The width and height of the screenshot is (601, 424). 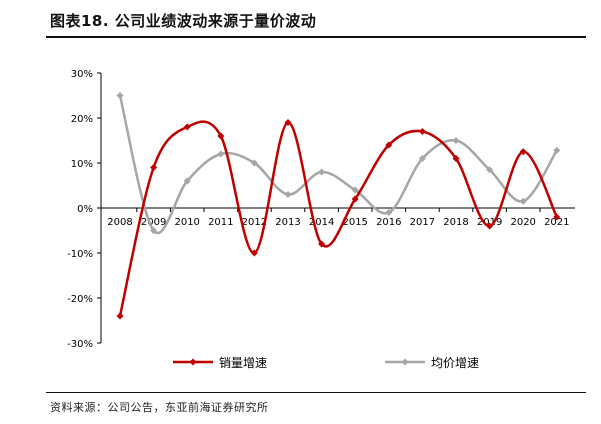 I want to click on legend-label: 销量增速, so click(x=243, y=363).